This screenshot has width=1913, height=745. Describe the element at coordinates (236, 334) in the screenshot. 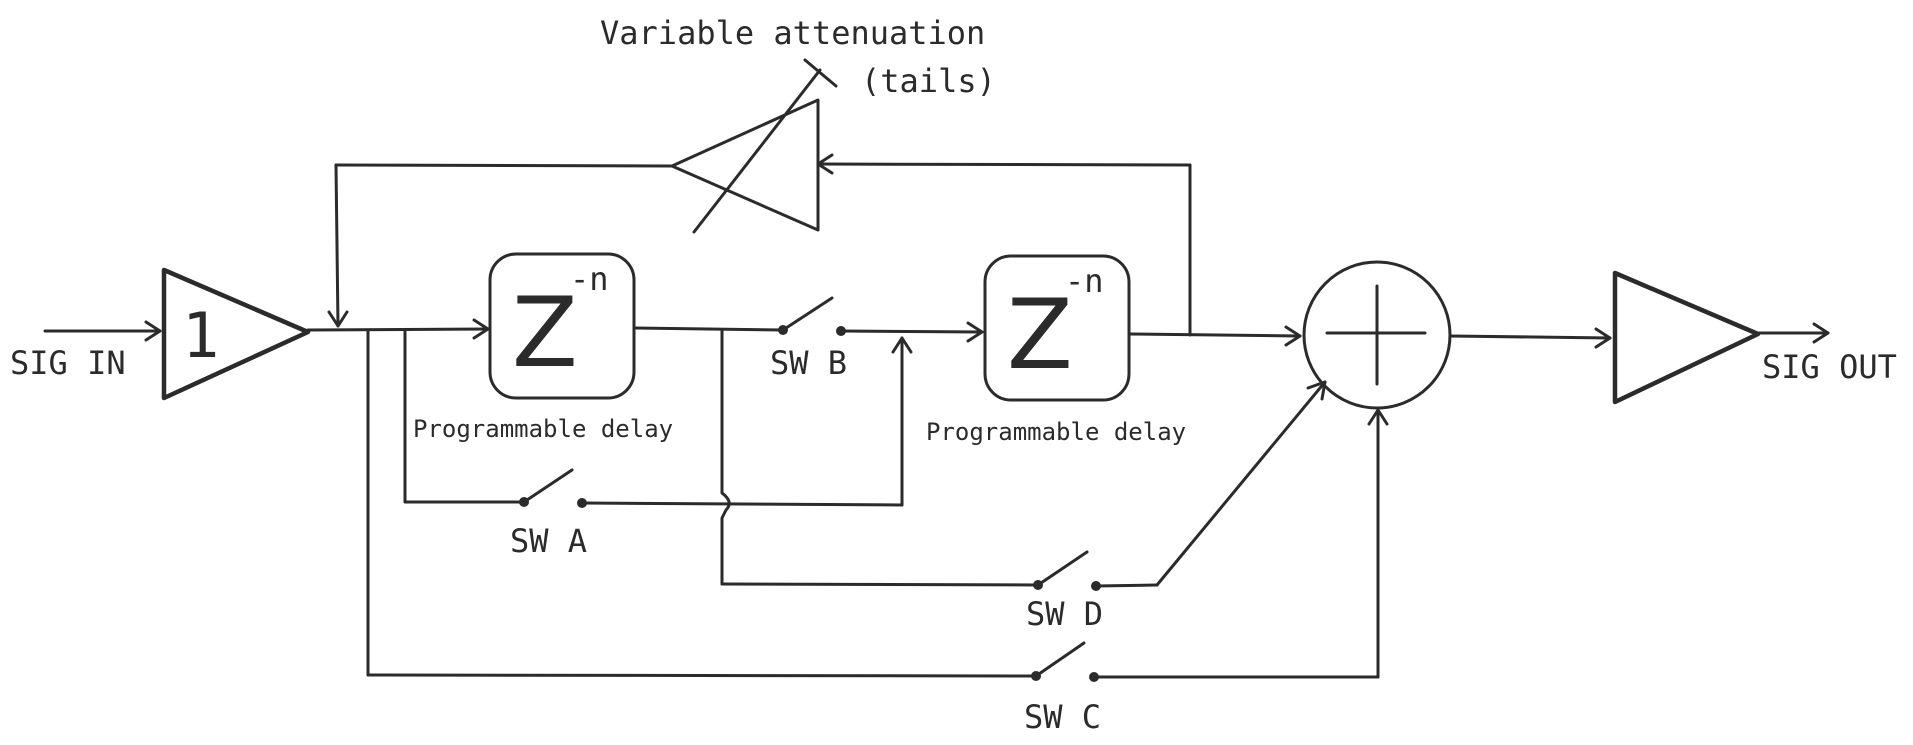

I see `unity-gain-amplifier: 1` at that location.